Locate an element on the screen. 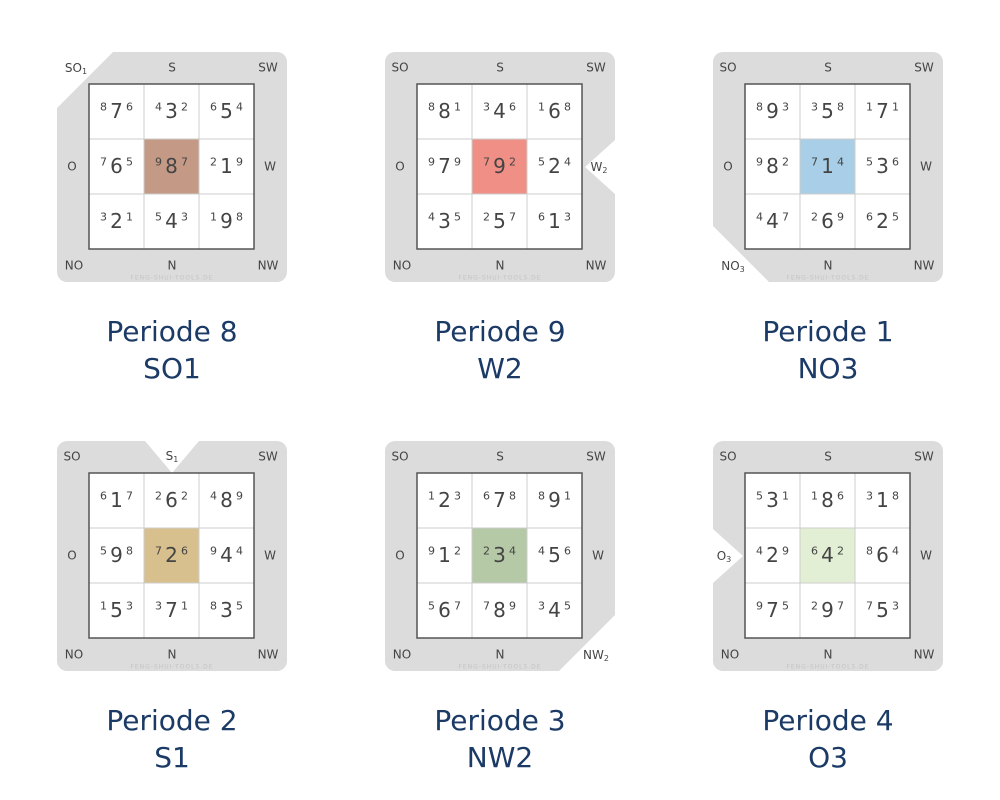 This screenshot has width=1000, height=800. facing-marker-label: NO3 is located at coordinates (733, 266).